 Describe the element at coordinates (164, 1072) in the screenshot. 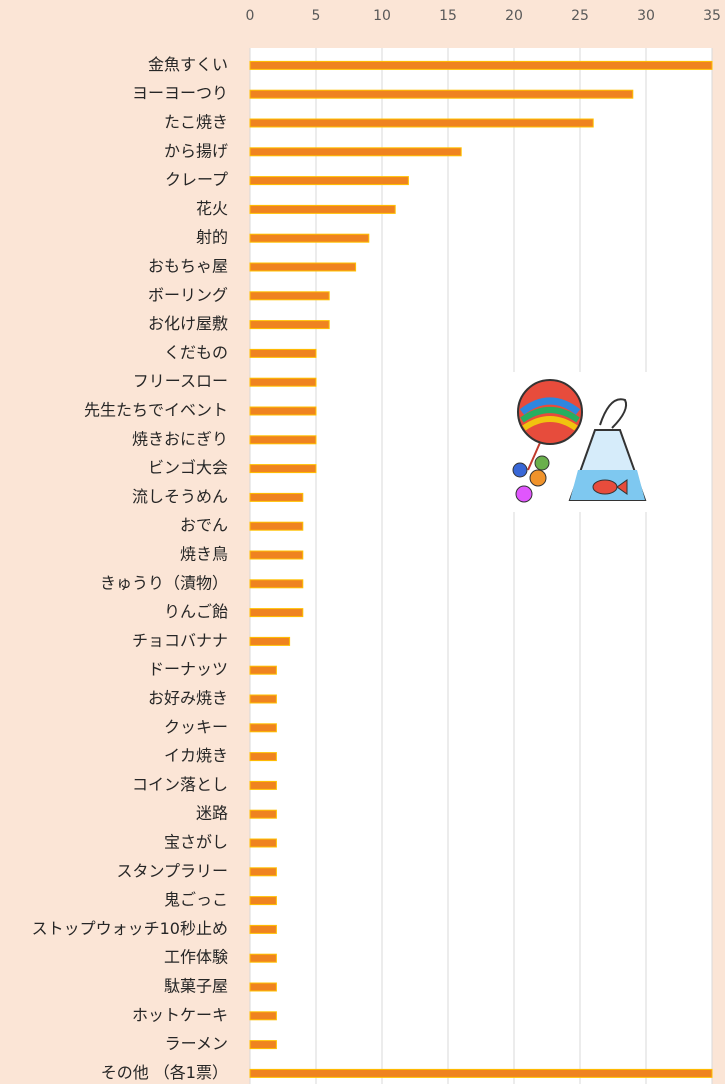

I see `y-tick-label: その他 （各1票）` at that location.